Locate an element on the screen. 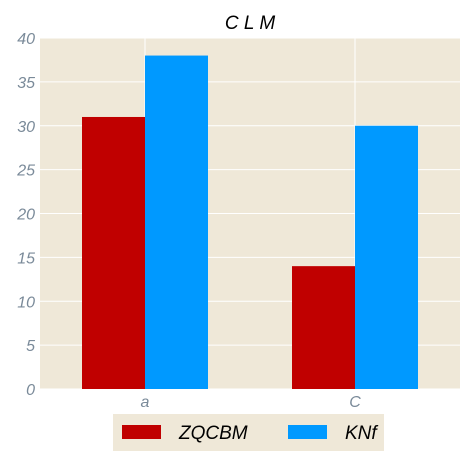 Image resolution: width=474 pixels, height=474 pixels. bar-ZQCBM-C is located at coordinates (323, 327).